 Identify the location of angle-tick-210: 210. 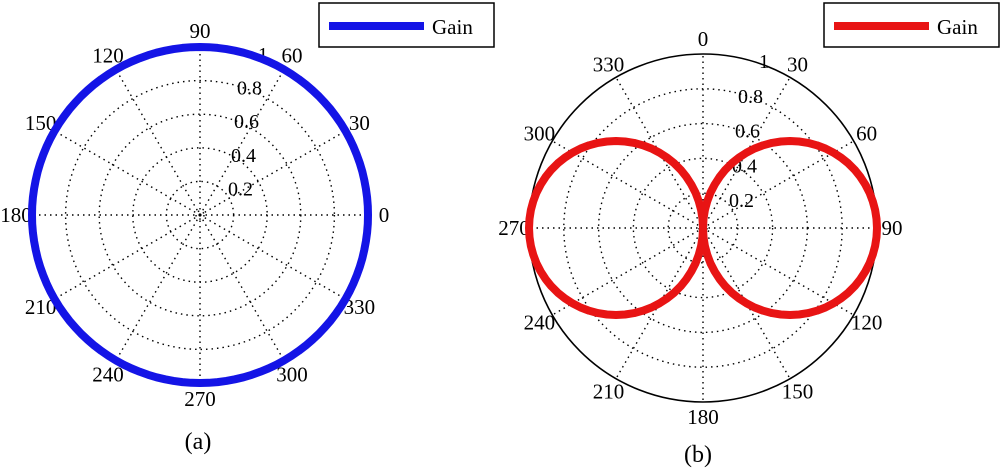
(609, 392).